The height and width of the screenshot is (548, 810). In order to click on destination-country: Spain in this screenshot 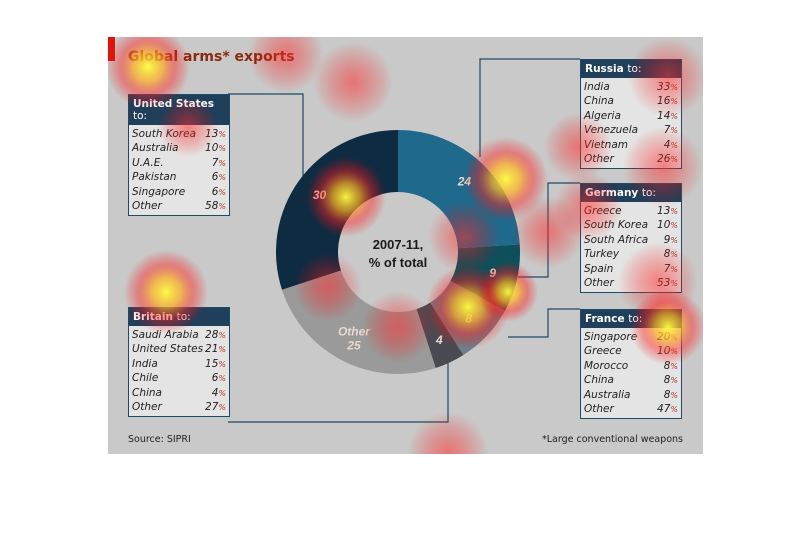, I will do `click(599, 268)`.